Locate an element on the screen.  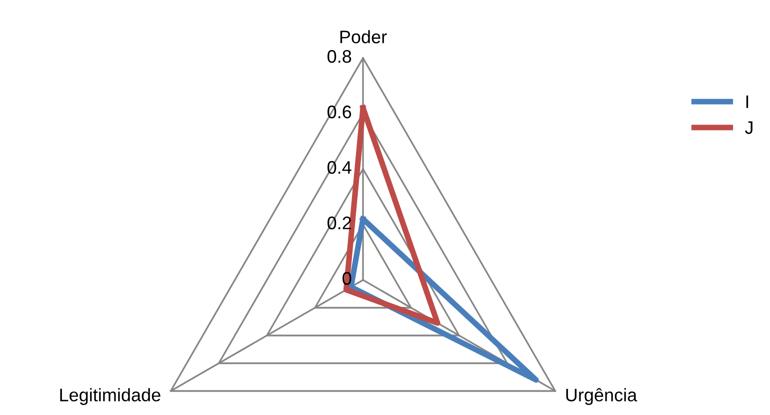
y-tick-label: 0.4 is located at coordinates (340, 167).